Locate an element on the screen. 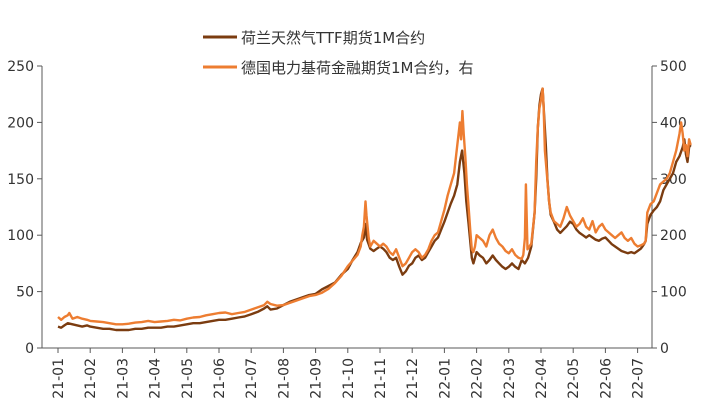 Image resolution: width=704 pixels, height=415 pixels. x-tick-label: 21-05 is located at coordinates (188, 378).